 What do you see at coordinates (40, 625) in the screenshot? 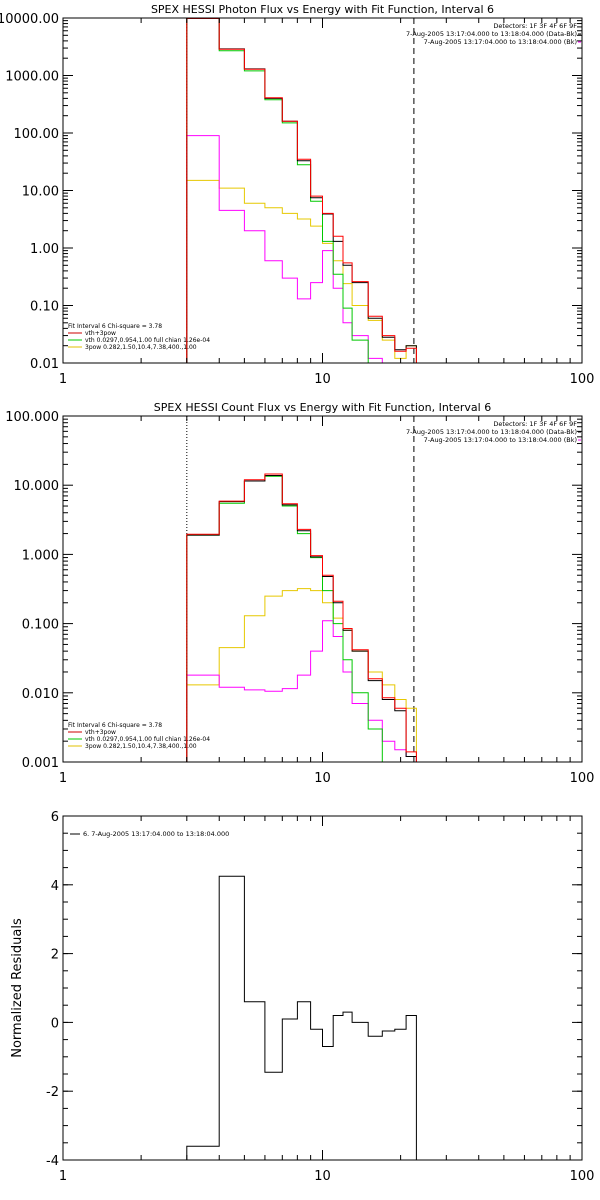
I see `y-tick-label: 0.100` at bounding box center [40, 625].